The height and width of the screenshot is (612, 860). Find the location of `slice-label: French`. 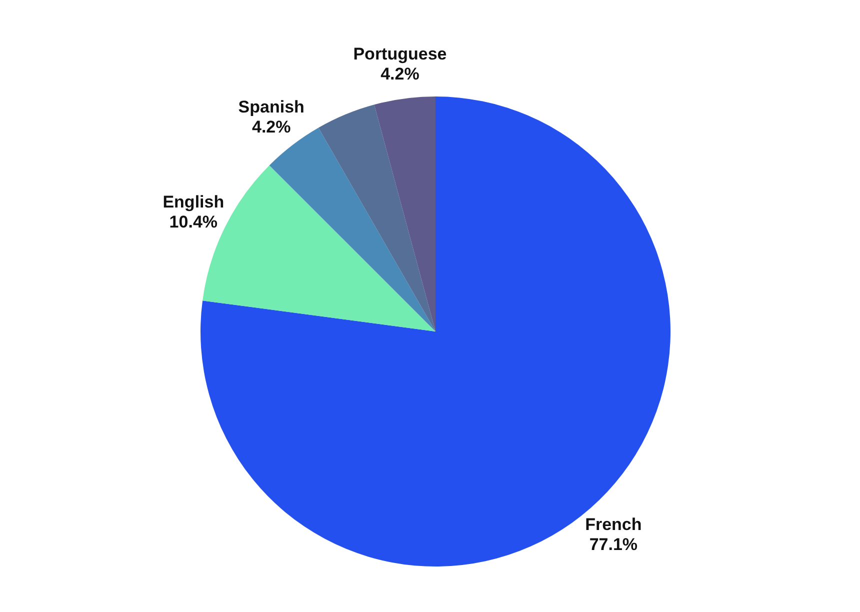

slice-label: French is located at coordinates (613, 524).